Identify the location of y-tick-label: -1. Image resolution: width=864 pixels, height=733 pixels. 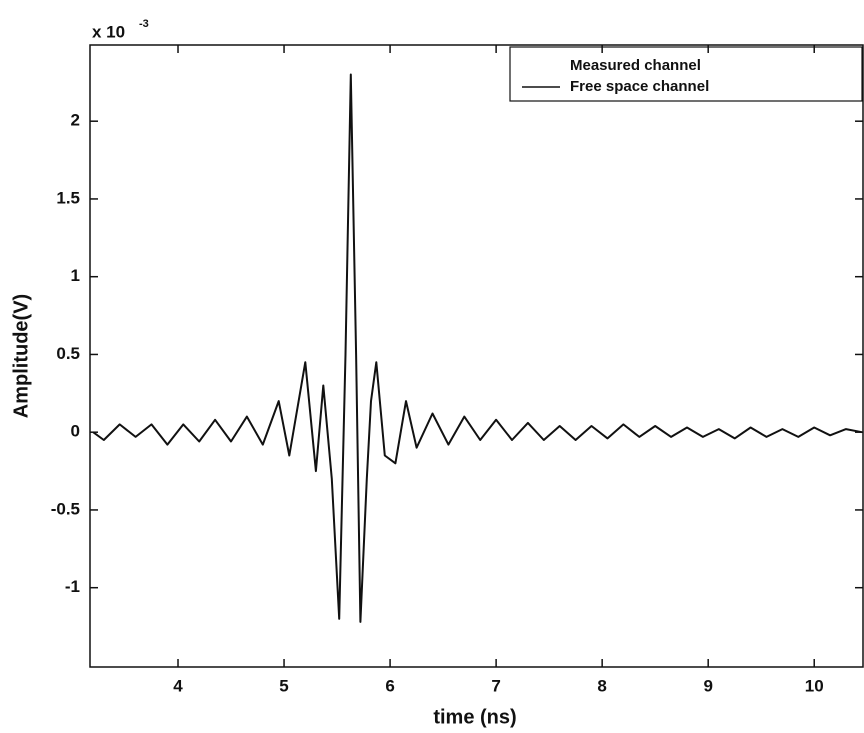
(72, 586).